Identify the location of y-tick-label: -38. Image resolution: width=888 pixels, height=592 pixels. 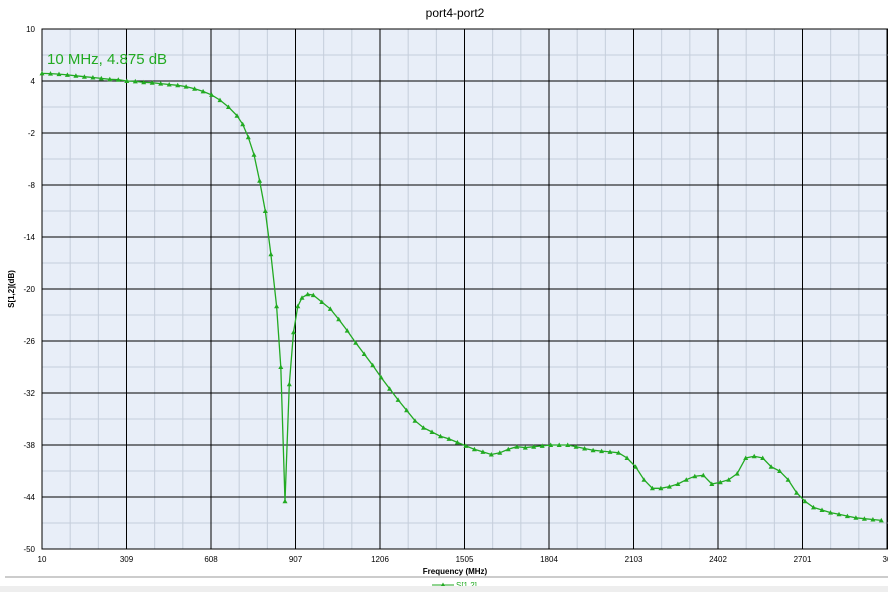
(29, 445).